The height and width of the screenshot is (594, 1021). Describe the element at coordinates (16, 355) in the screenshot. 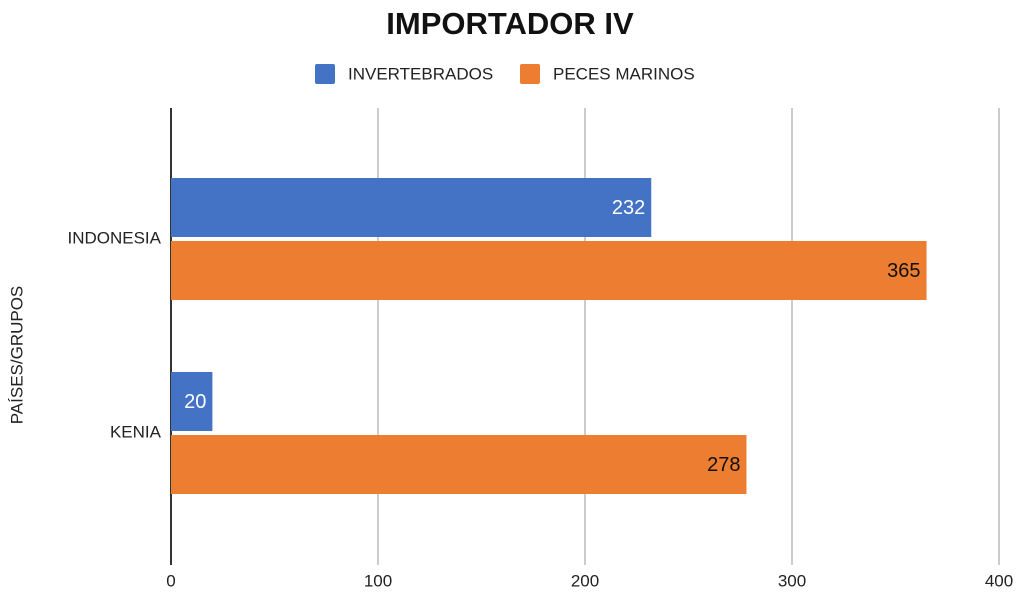

I see `y-axis-label: PAÍSES/GRUPOS` at that location.